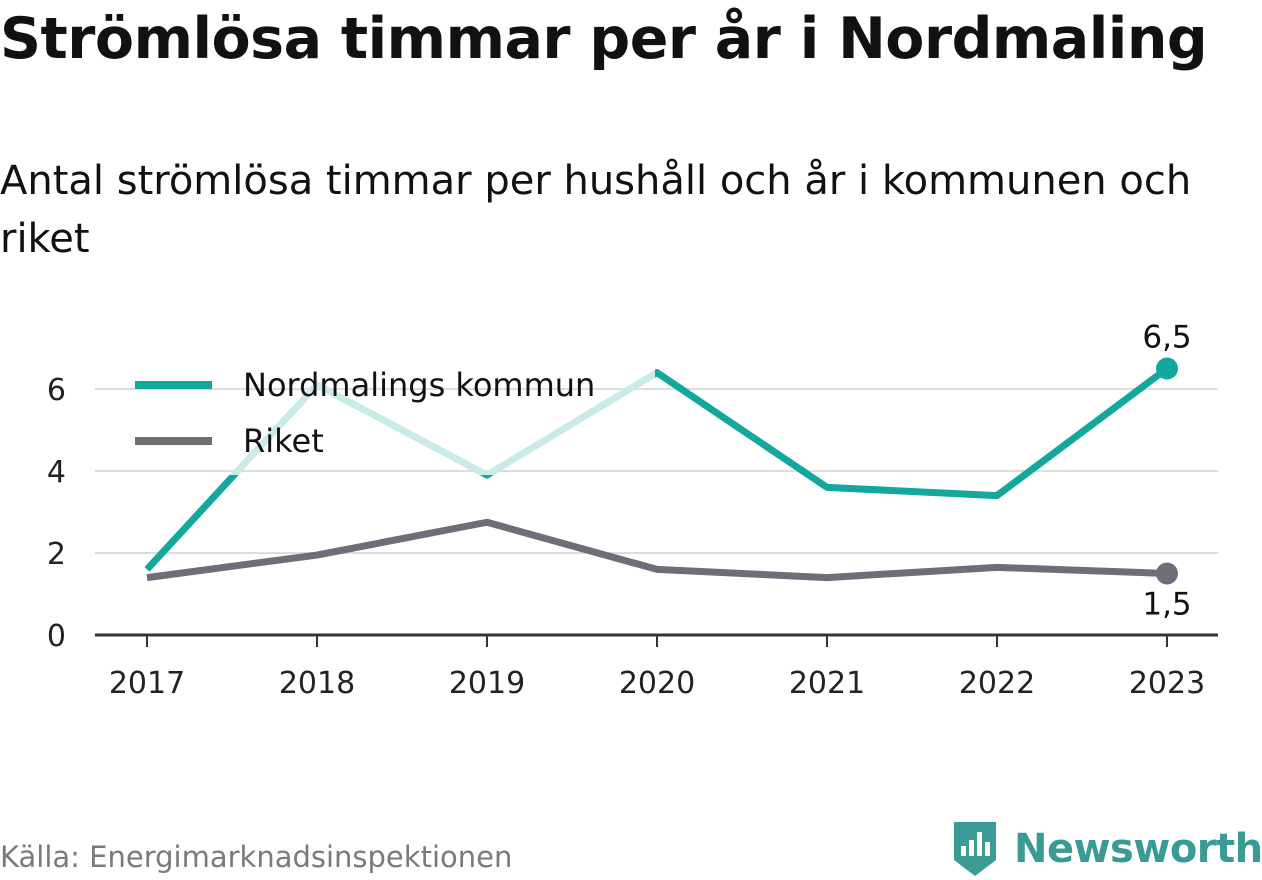 This screenshot has height=880, width=1262. What do you see at coordinates (56, 513) in the screenshot?
I see `y-axis-ticks: 0 2 4 6` at bounding box center [56, 513].